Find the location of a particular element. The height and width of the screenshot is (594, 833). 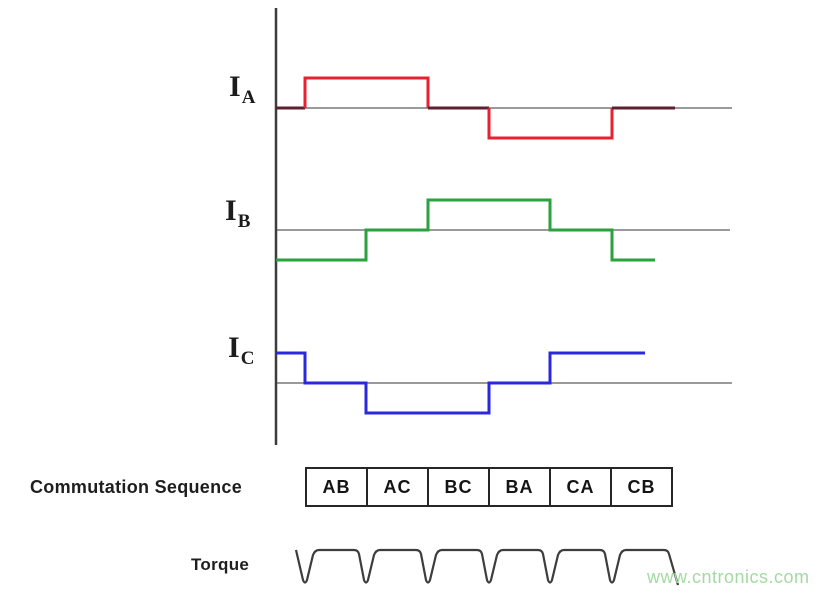

seq-cell-ab: AB is located at coordinates (336, 486).